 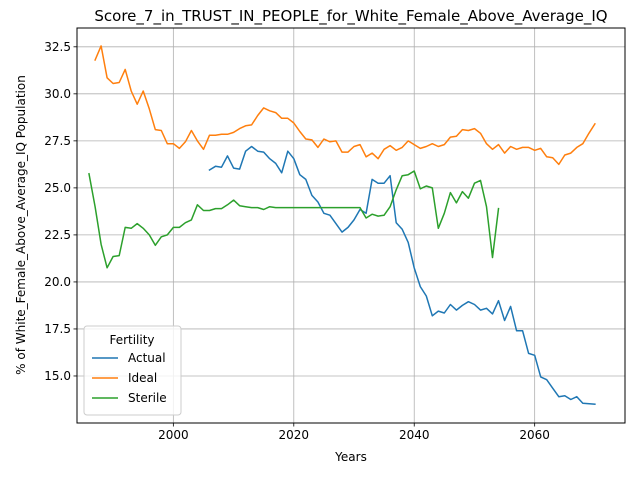 What do you see at coordinates (350, 457) in the screenshot?
I see `x-axis-label: Years` at bounding box center [350, 457].